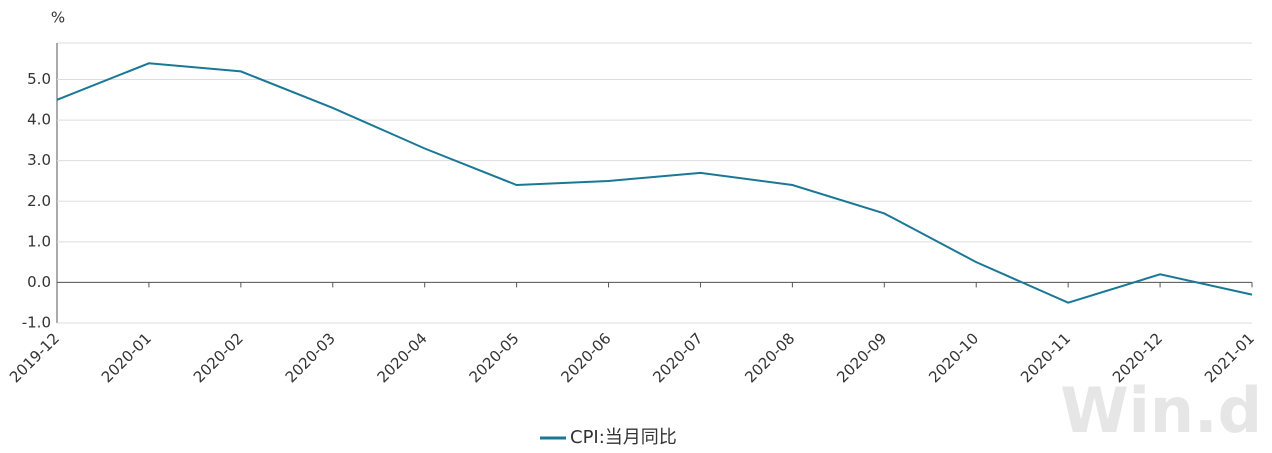 The image size is (1272, 453). I want to click on y-unit: %, so click(58, 18).